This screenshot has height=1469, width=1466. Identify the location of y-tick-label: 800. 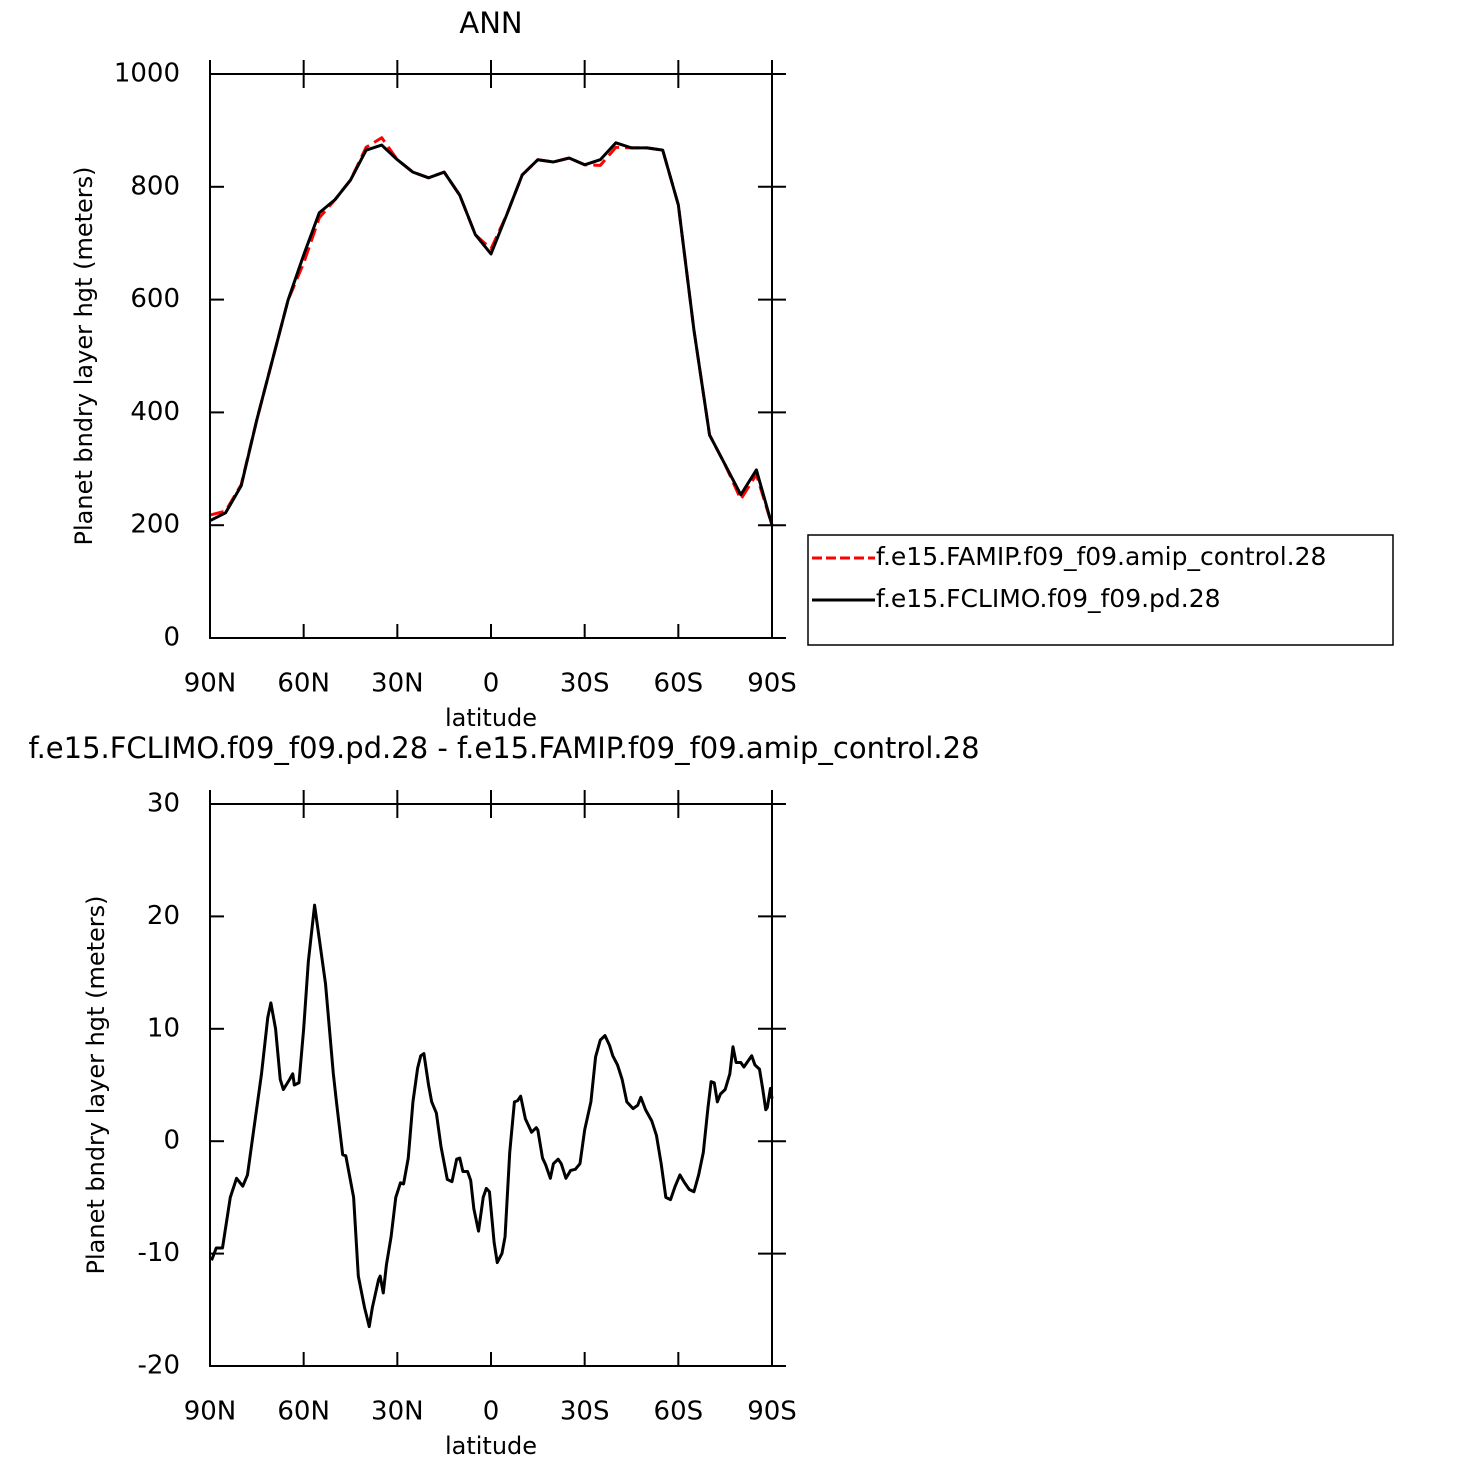
(155, 186).